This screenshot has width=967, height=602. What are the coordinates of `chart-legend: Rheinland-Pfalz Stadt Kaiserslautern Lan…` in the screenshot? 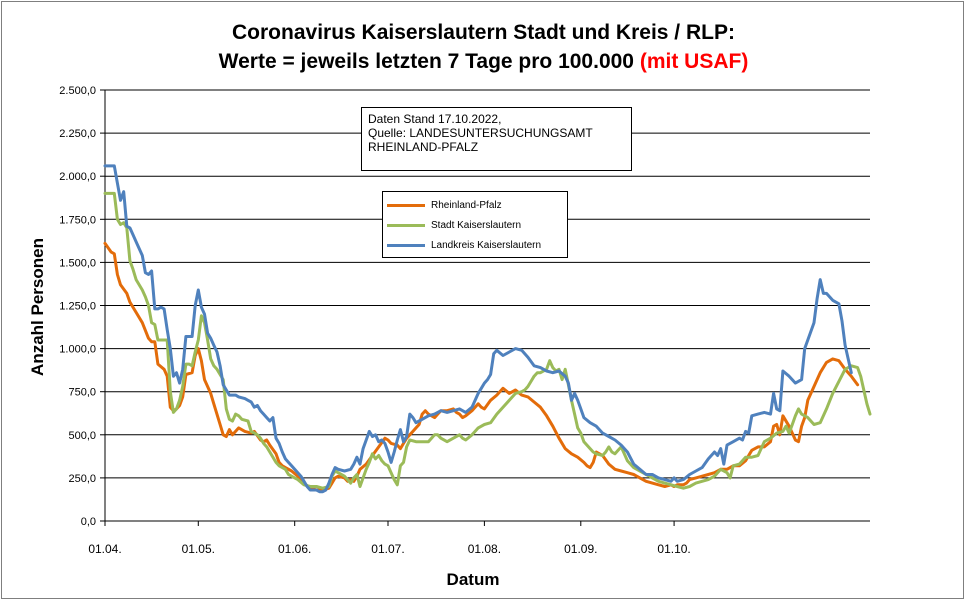 It's located at (475, 224).